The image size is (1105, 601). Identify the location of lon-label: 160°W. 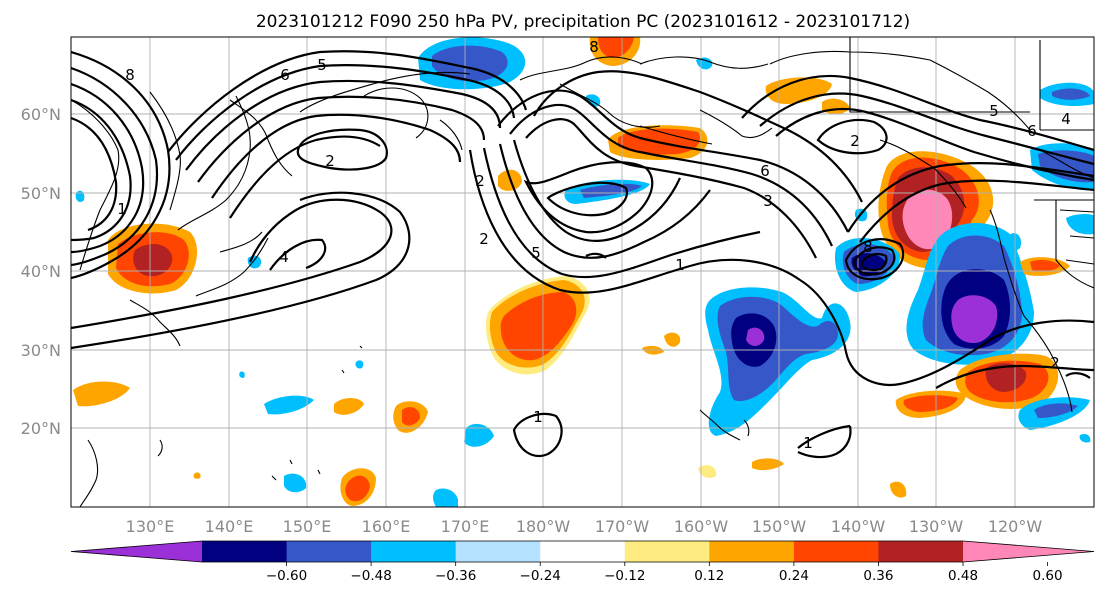
(701, 526).